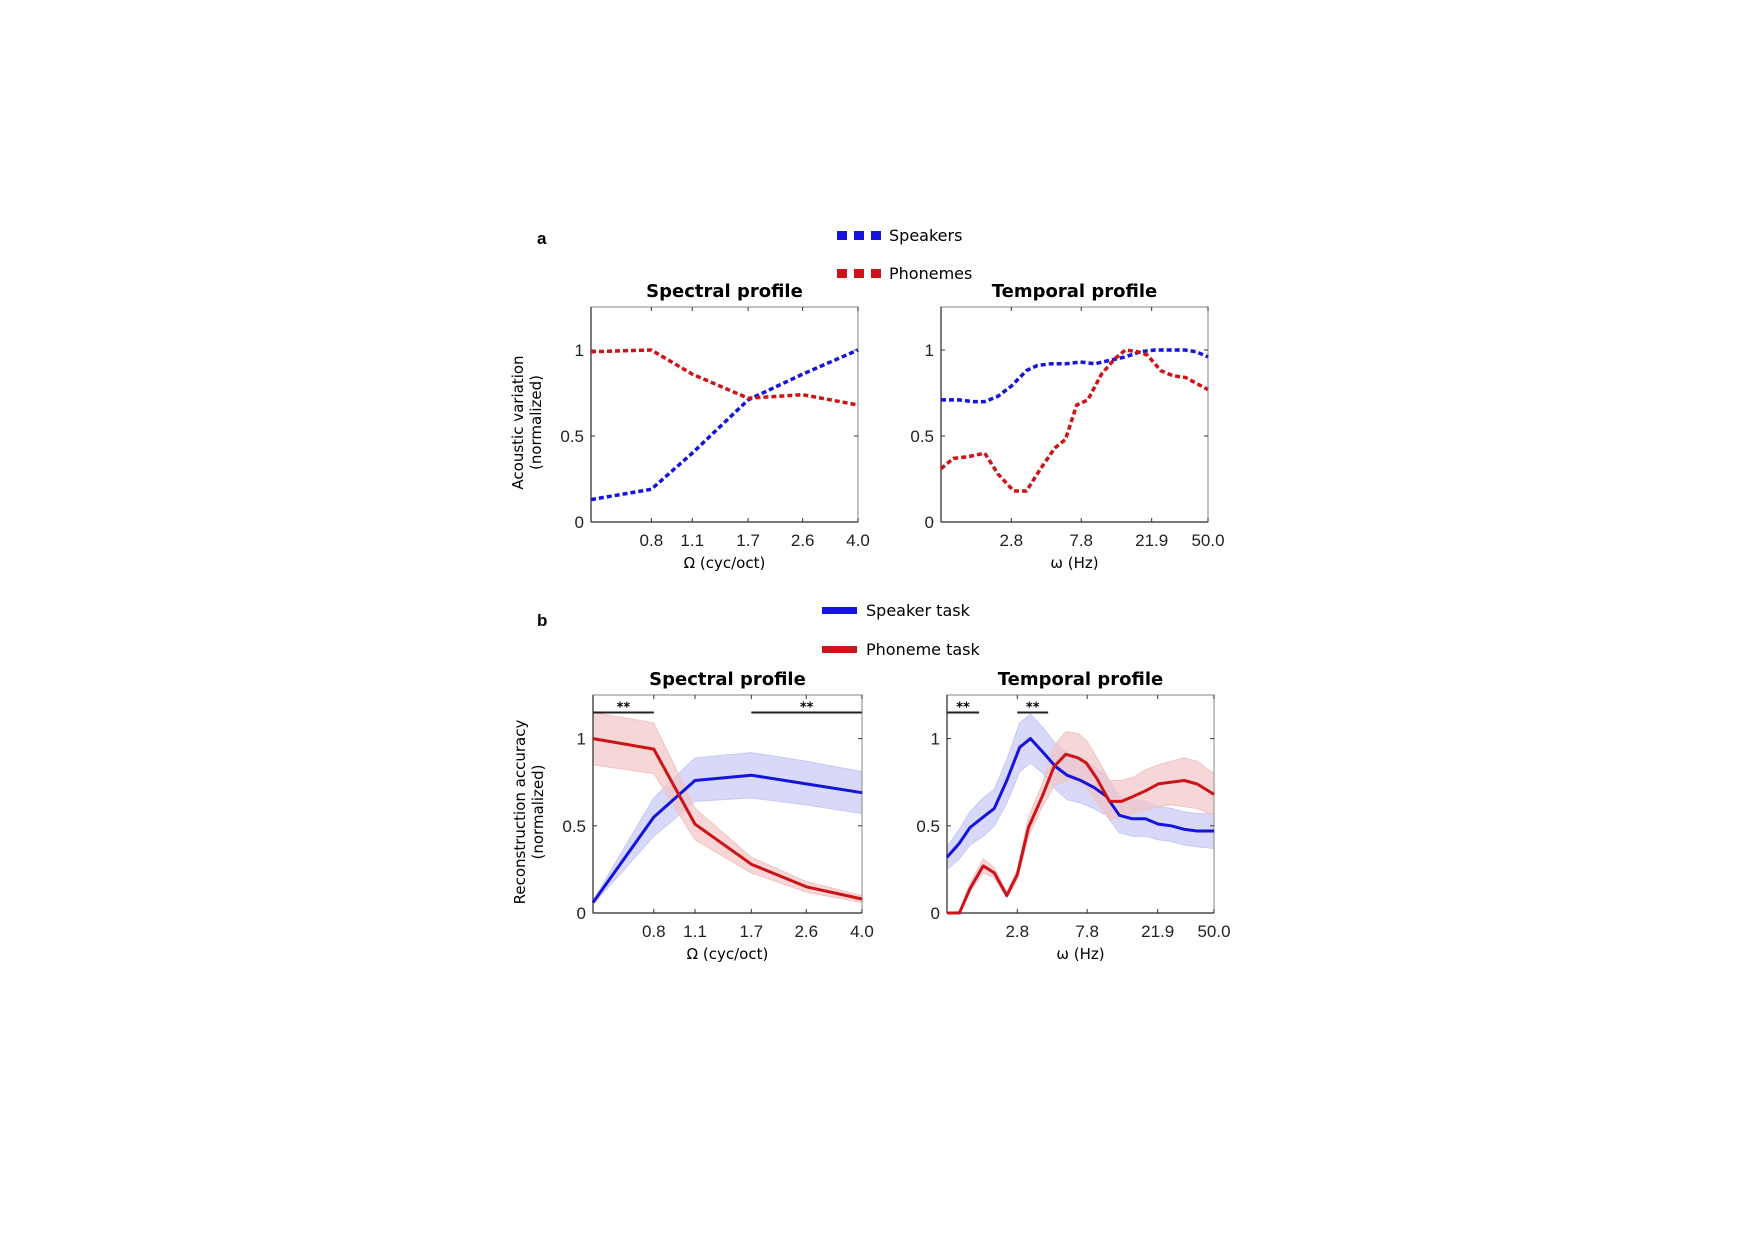  What do you see at coordinates (926, 235) in the screenshot?
I see `legend-speakers-label: Speakers` at bounding box center [926, 235].